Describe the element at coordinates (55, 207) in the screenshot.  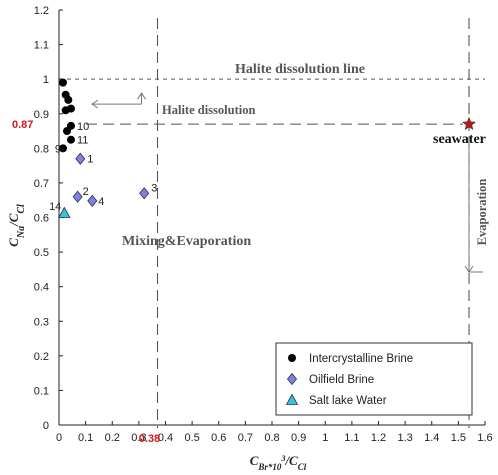
I see `data-point-label: 14` at that location.